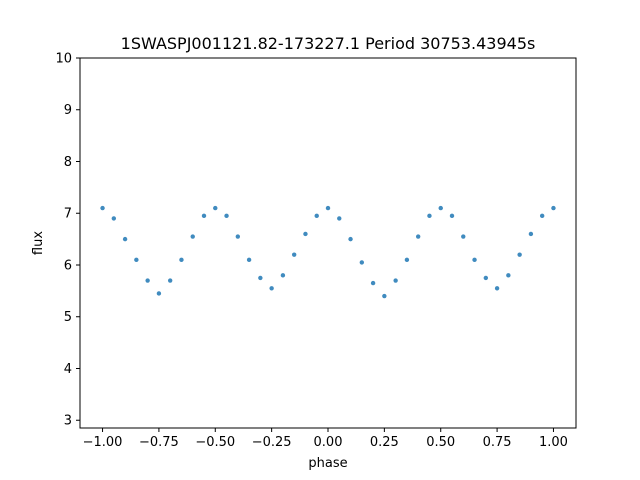 The height and width of the screenshot is (480, 640). I want to click on x-tick-label: −1.00, so click(103, 442).